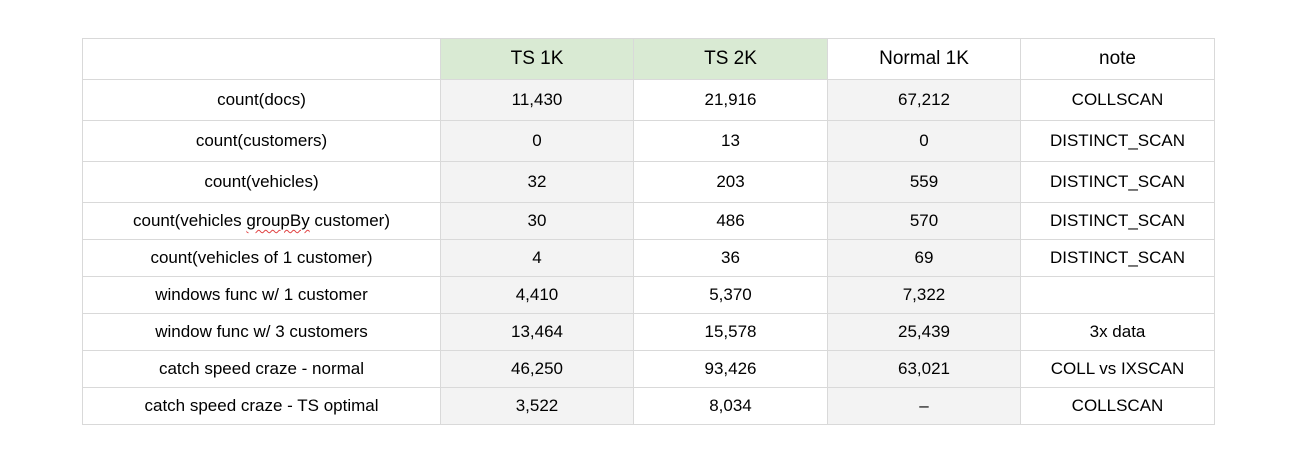 The height and width of the screenshot is (474, 1296). Describe the element at coordinates (261, 406) in the screenshot. I see `row-label-cell: catch speed craze - TS optimal` at that location.